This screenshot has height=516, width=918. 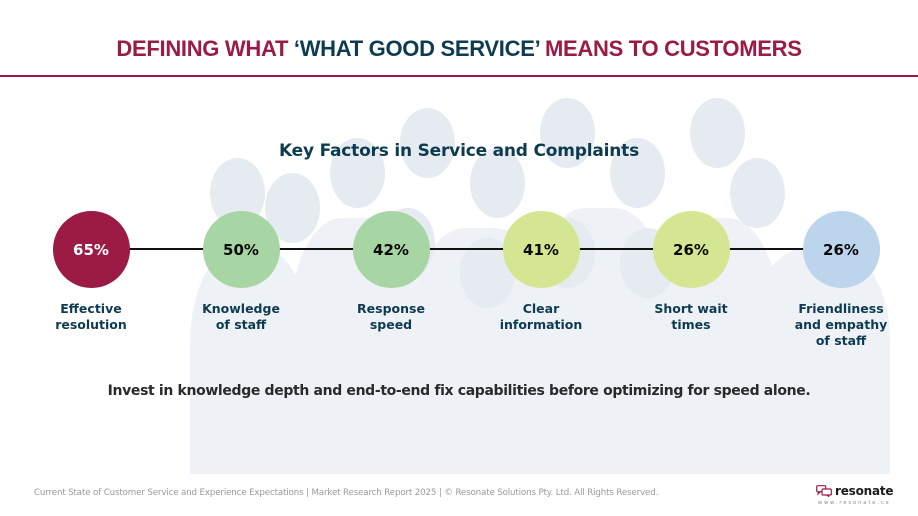 What do you see at coordinates (416, 48) in the screenshot?
I see `title-highlight: ‘WHAT GOOD SERVICE’` at bounding box center [416, 48].